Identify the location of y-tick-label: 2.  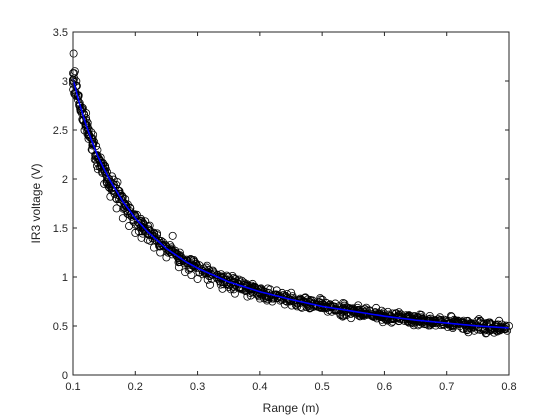
(65, 180).